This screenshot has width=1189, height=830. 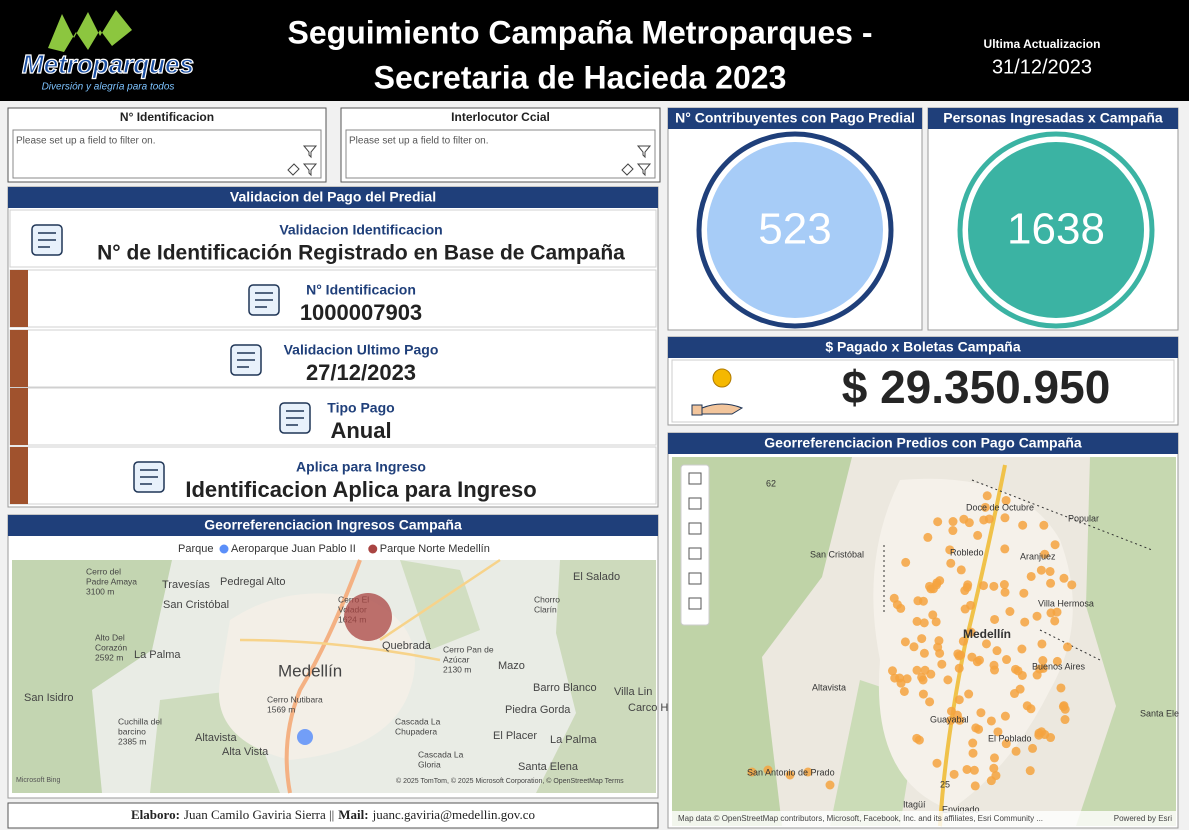 What do you see at coordinates (293, 549) in the screenshot?
I see `legend-label: Aeroparque Juan Pablo II` at bounding box center [293, 549].